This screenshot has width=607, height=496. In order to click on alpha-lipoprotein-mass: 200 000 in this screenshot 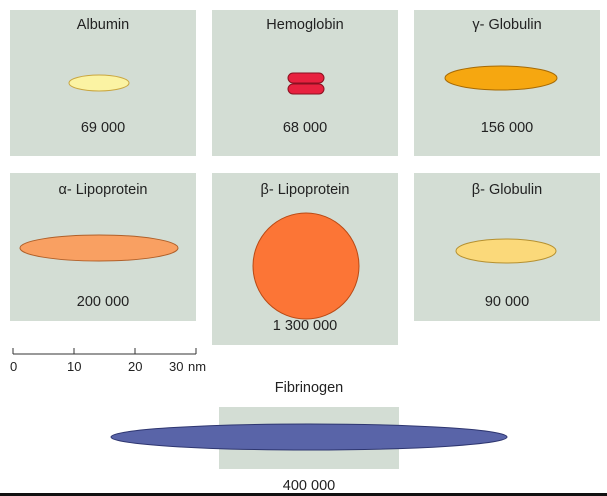, I will do `click(103, 302)`.